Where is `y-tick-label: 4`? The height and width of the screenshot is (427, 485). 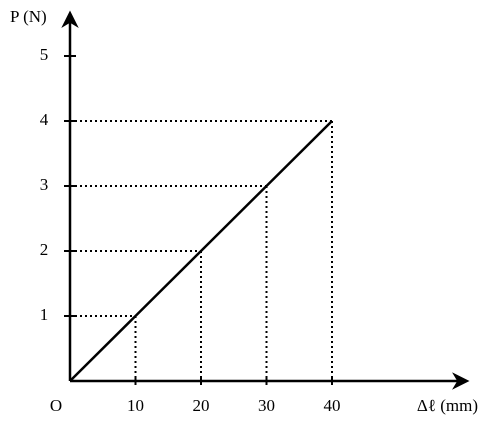
y-tick-label: 4 is located at coordinates (44, 119).